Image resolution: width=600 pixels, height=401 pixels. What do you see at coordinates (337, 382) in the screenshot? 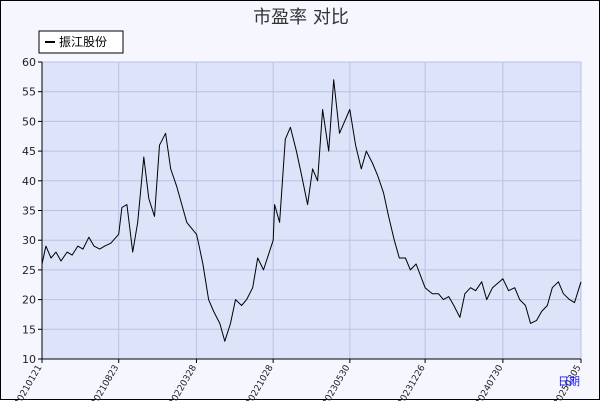
I see `x-tick-label: 20230530` at bounding box center [337, 382].